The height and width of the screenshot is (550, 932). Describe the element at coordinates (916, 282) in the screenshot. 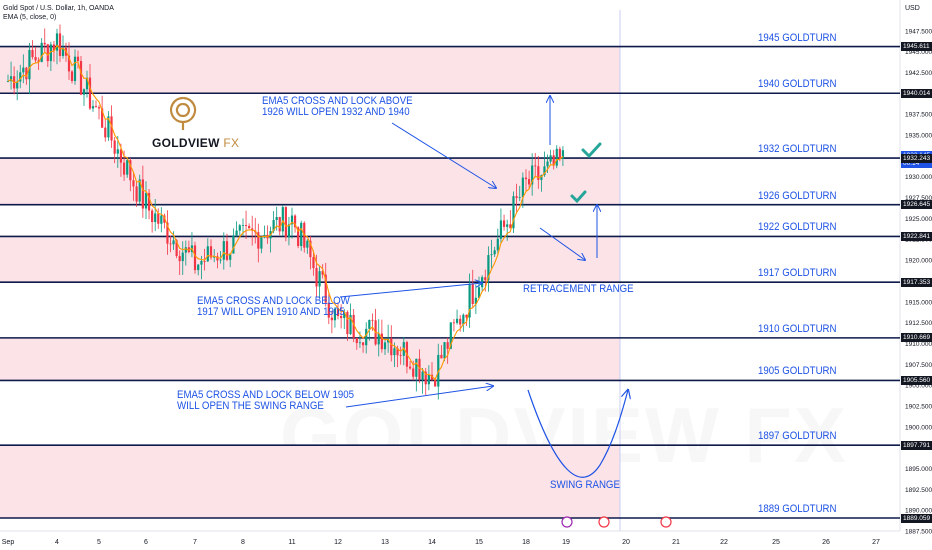

I see `level-price-tag: 1917.353` at that location.